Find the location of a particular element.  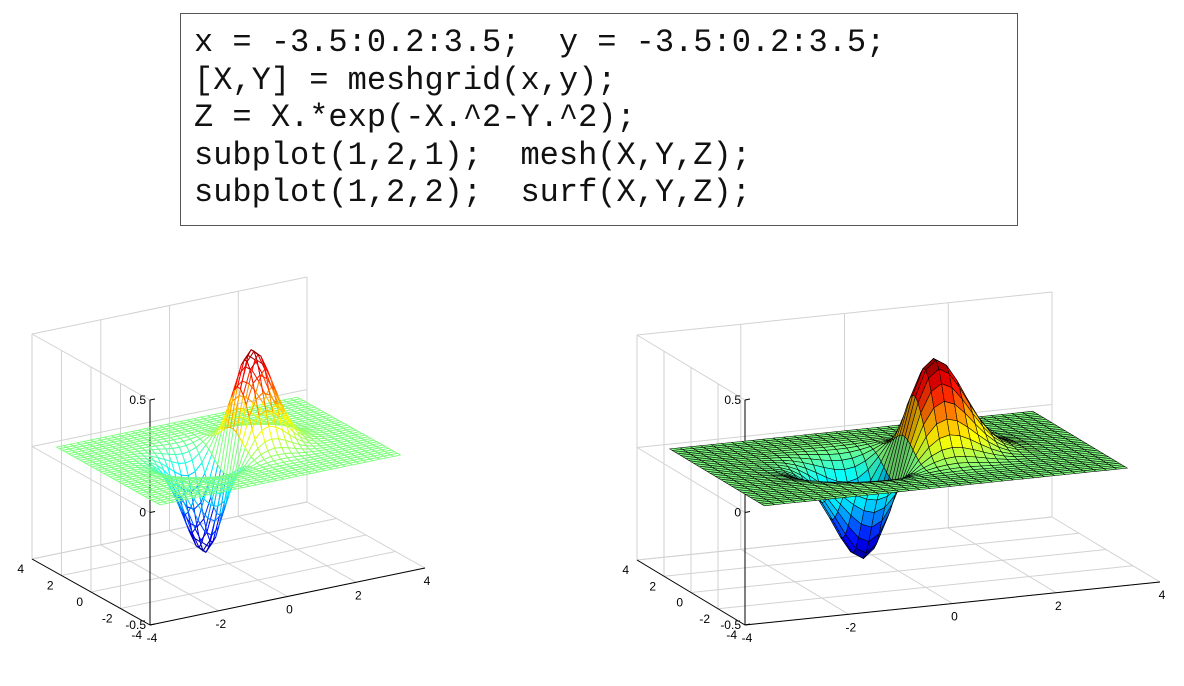

code-line-5: subplot(1,2,2); surf(X,Y,Z); is located at coordinates (472, 192).